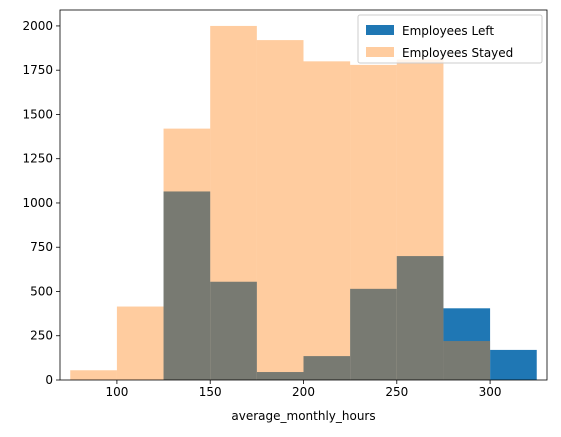 This screenshot has height=437, width=561. What do you see at coordinates (396, 392) in the screenshot?
I see `x-tick-label-3: 250` at bounding box center [396, 392].